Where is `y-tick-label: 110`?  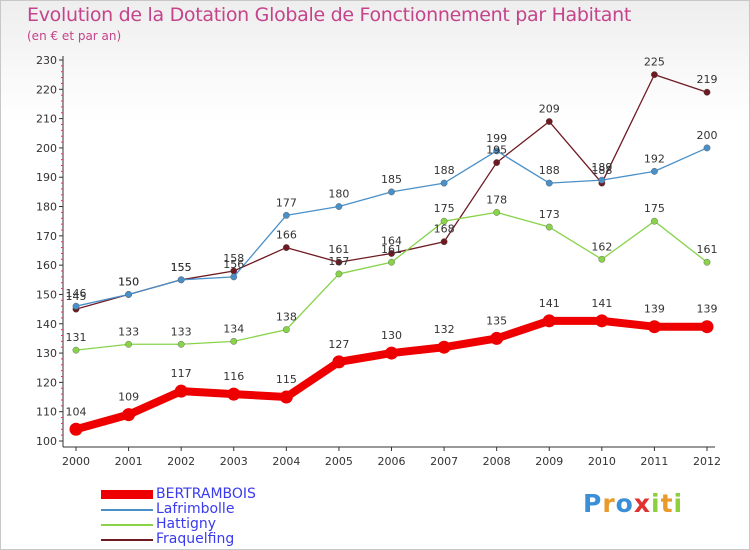 y-tick-label: 110 is located at coordinates (46, 412).